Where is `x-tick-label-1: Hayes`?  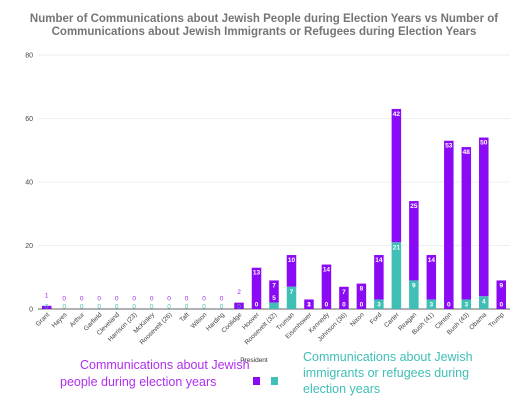
x-tick-label-1: Hayes is located at coordinates (60, 320).